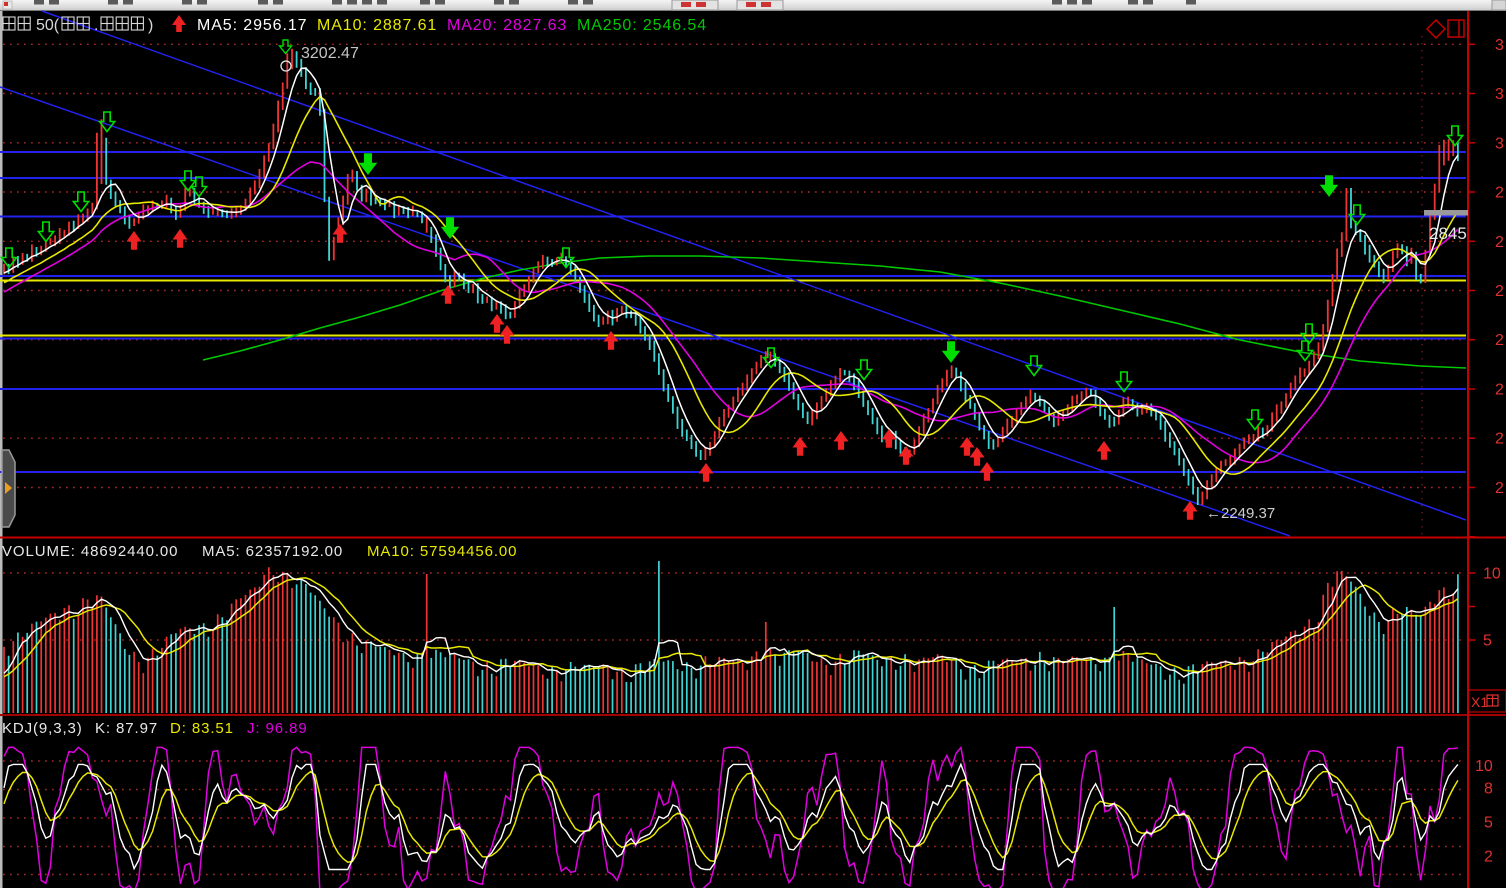 This screenshot has height=888, width=1506. What do you see at coordinates (42, 728) in the screenshot?
I see `svg-text: KDJ(9,3,3)` at bounding box center [42, 728].